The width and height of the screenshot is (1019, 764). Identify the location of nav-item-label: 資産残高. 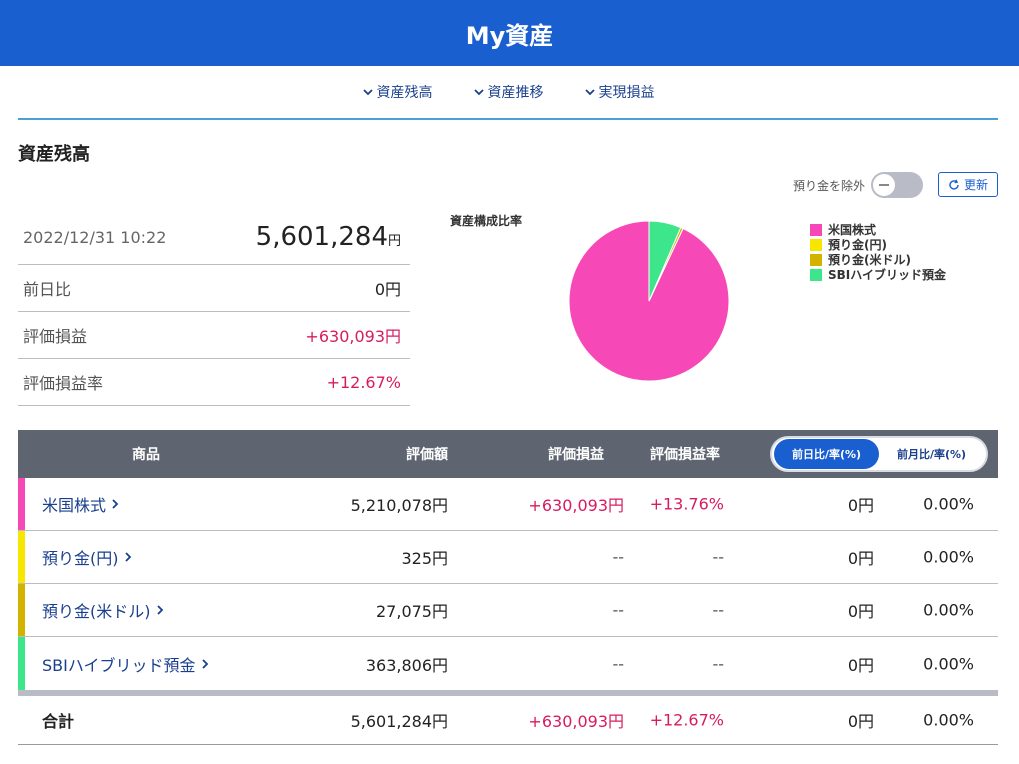
(404, 93).